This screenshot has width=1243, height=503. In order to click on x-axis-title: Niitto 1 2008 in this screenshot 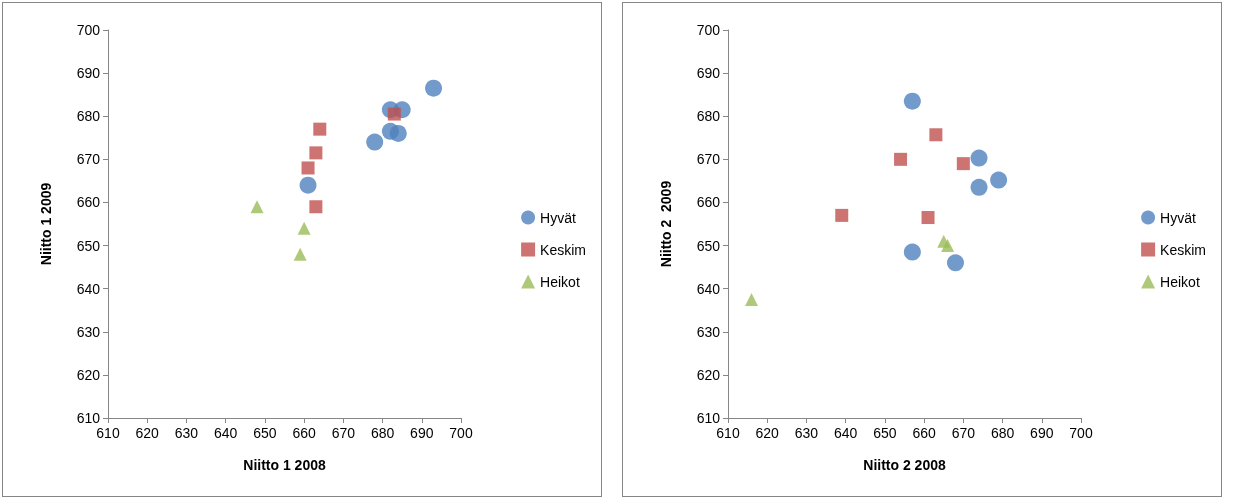, I will do `click(284, 465)`.